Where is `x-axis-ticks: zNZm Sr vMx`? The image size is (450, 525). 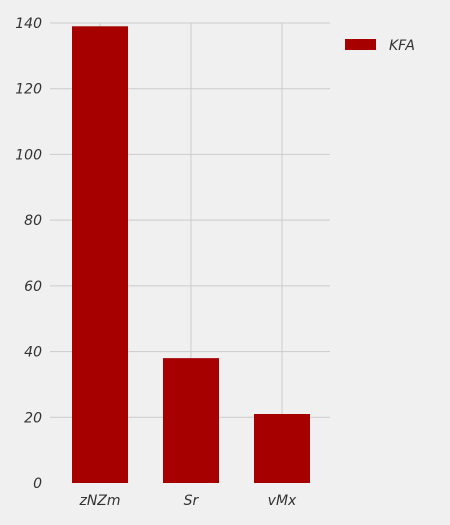
x-axis-ticks: zNZm Sr vMx is located at coordinates (187, 501).